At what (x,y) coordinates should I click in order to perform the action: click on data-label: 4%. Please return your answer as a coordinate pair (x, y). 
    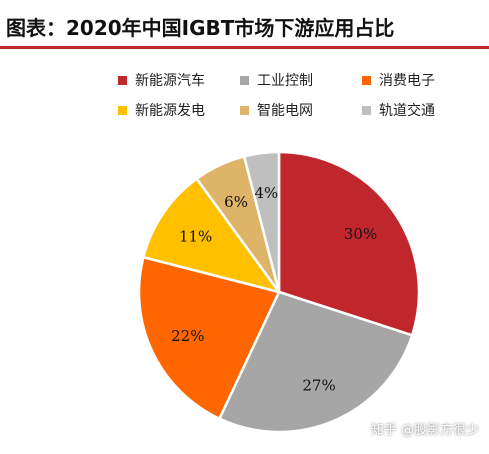
    Looking at the image, I should click on (266, 193).